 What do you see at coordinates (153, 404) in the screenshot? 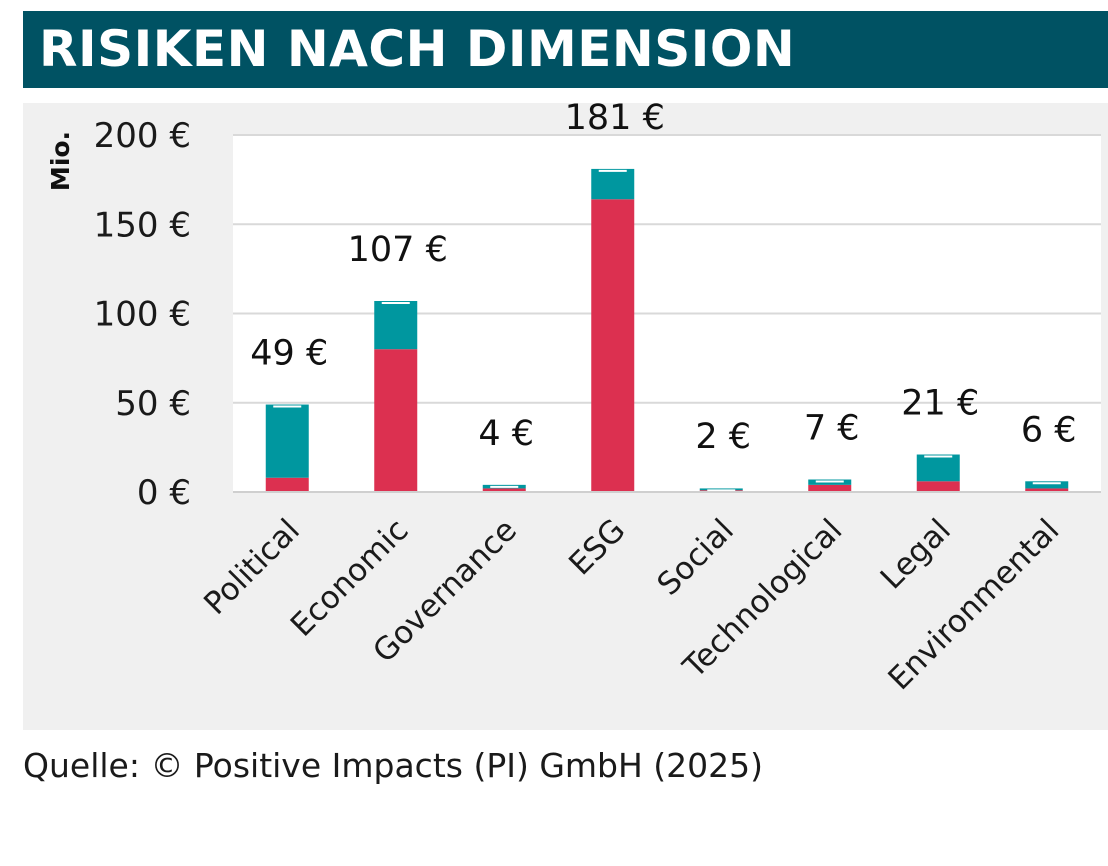
I see `y-tick-label: 50 €` at bounding box center [153, 404].